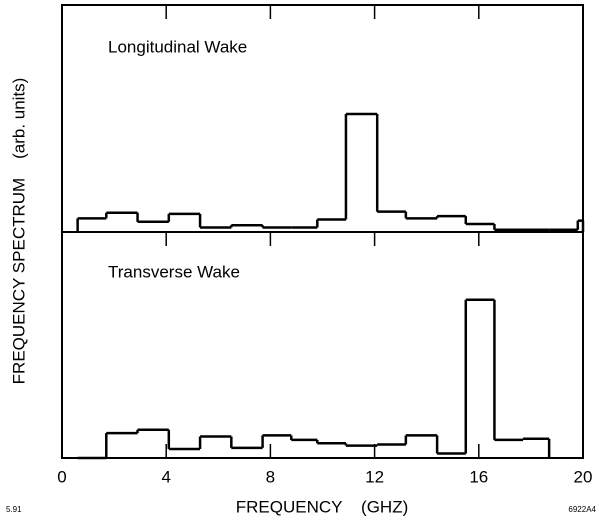 The width and height of the screenshot is (599, 525). What do you see at coordinates (177, 46) in the screenshot?
I see `panel-title: Longitudinal Wake` at bounding box center [177, 46].